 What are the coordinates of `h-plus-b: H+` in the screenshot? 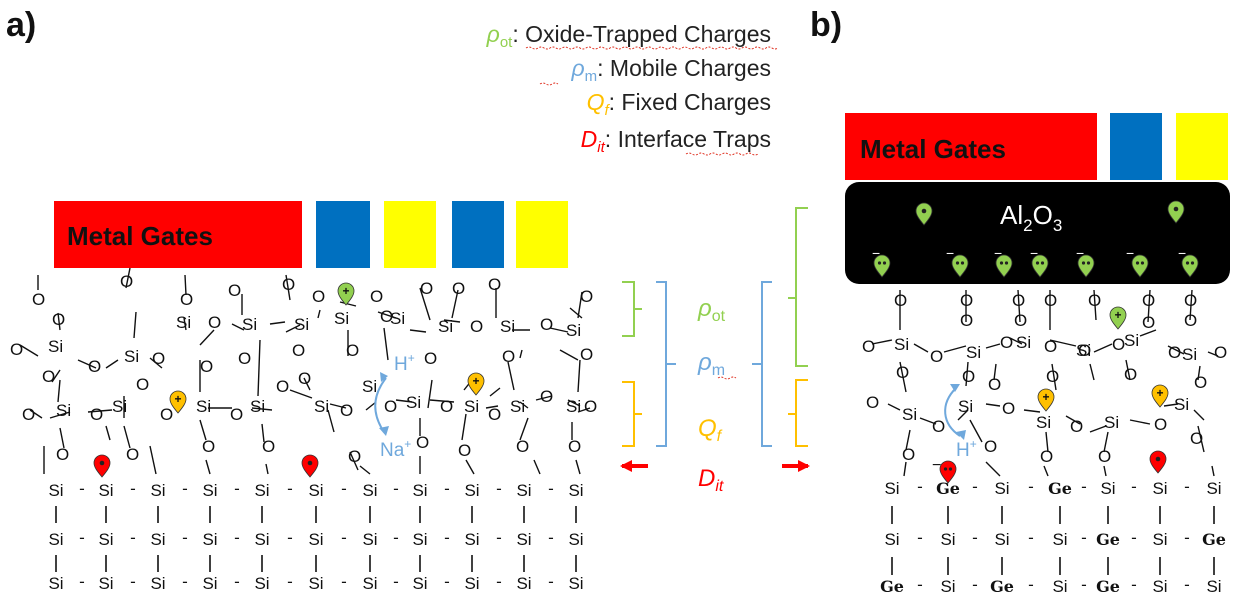 It's located at (966, 449).